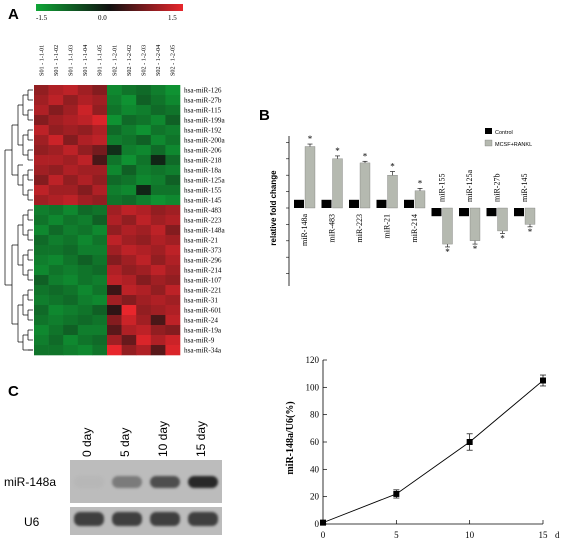 This screenshot has height=542, width=567. What do you see at coordinates (317, 524) in the screenshot?
I see `line-y-tick-label: 0` at bounding box center [317, 524].